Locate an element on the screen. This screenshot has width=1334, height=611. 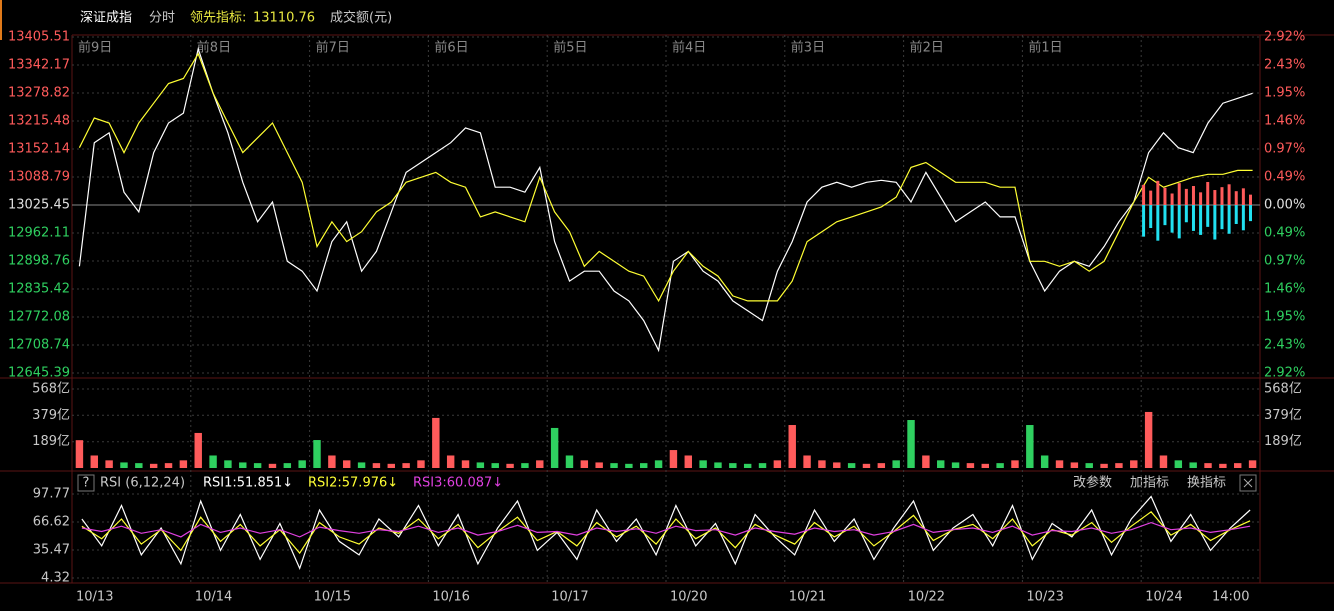
y2-tick-label: 0.49% is located at coordinates (1284, 176).